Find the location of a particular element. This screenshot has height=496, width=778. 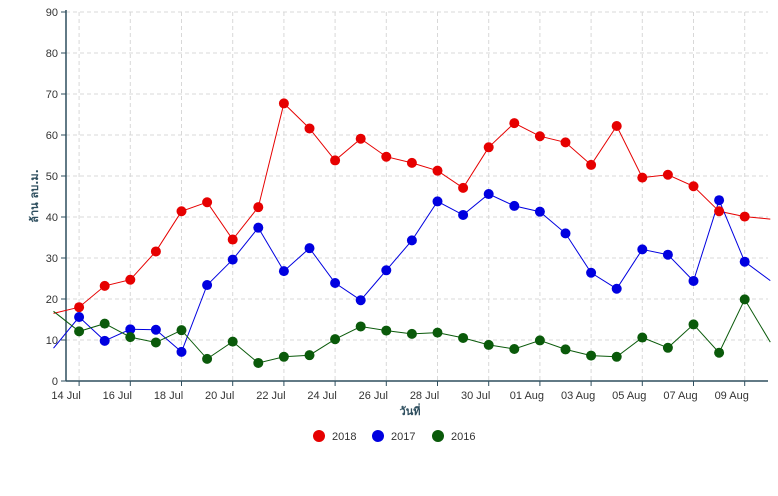

x-tick-label: 20 Jul is located at coordinates (219, 396).